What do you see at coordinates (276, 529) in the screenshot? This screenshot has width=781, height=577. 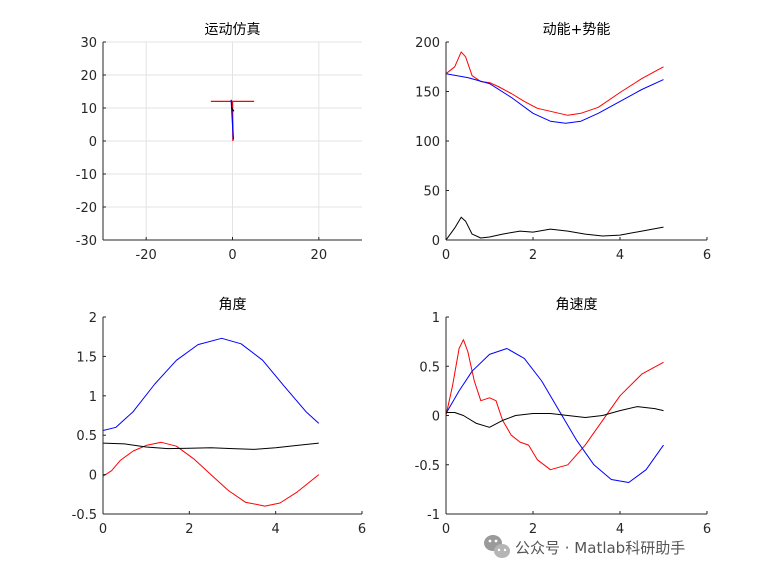 I see `angle-x-tick-label-2: 4` at bounding box center [276, 529].